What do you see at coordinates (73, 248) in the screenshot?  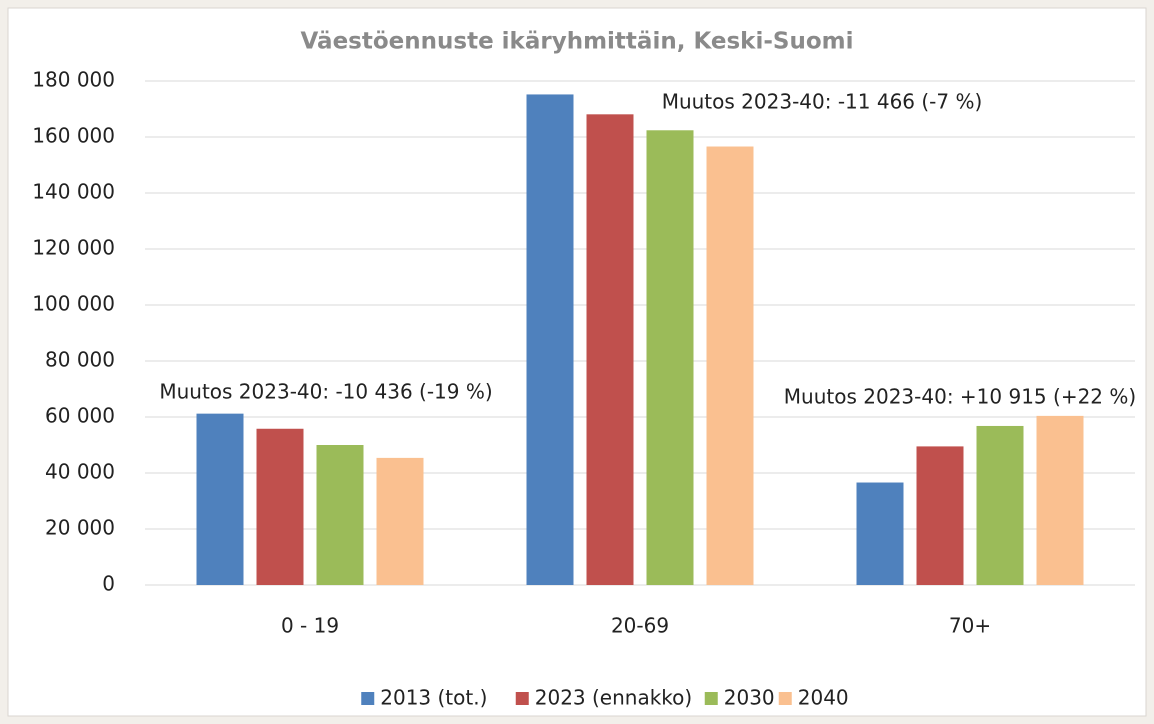 I see `y-tick-label: 120 000` at bounding box center [73, 248].